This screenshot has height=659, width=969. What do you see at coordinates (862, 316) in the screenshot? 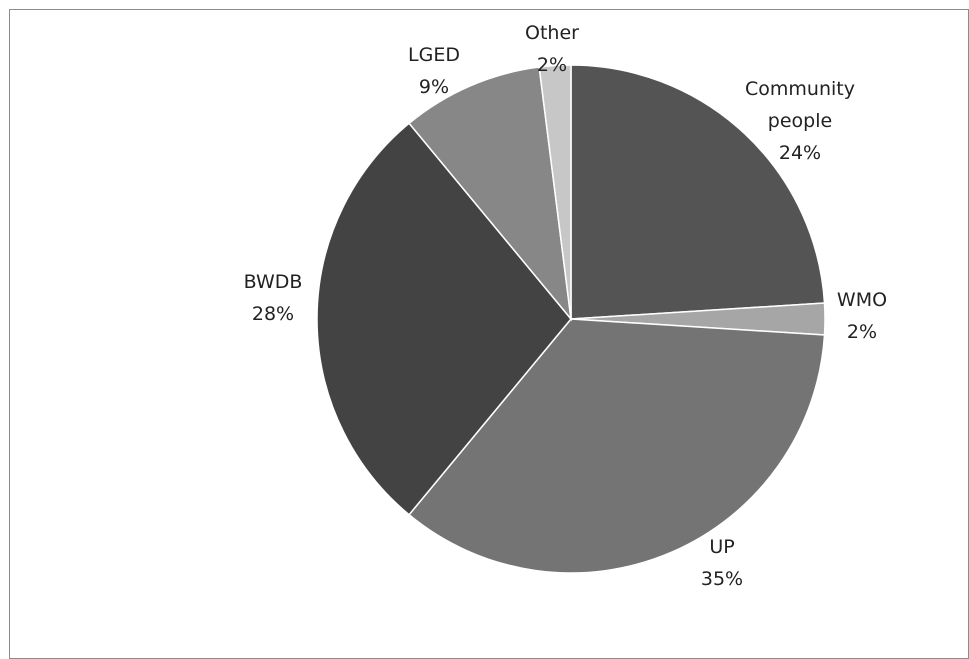
I see `data-label-wmo: WMO 2%` at bounding box center [862, 316].